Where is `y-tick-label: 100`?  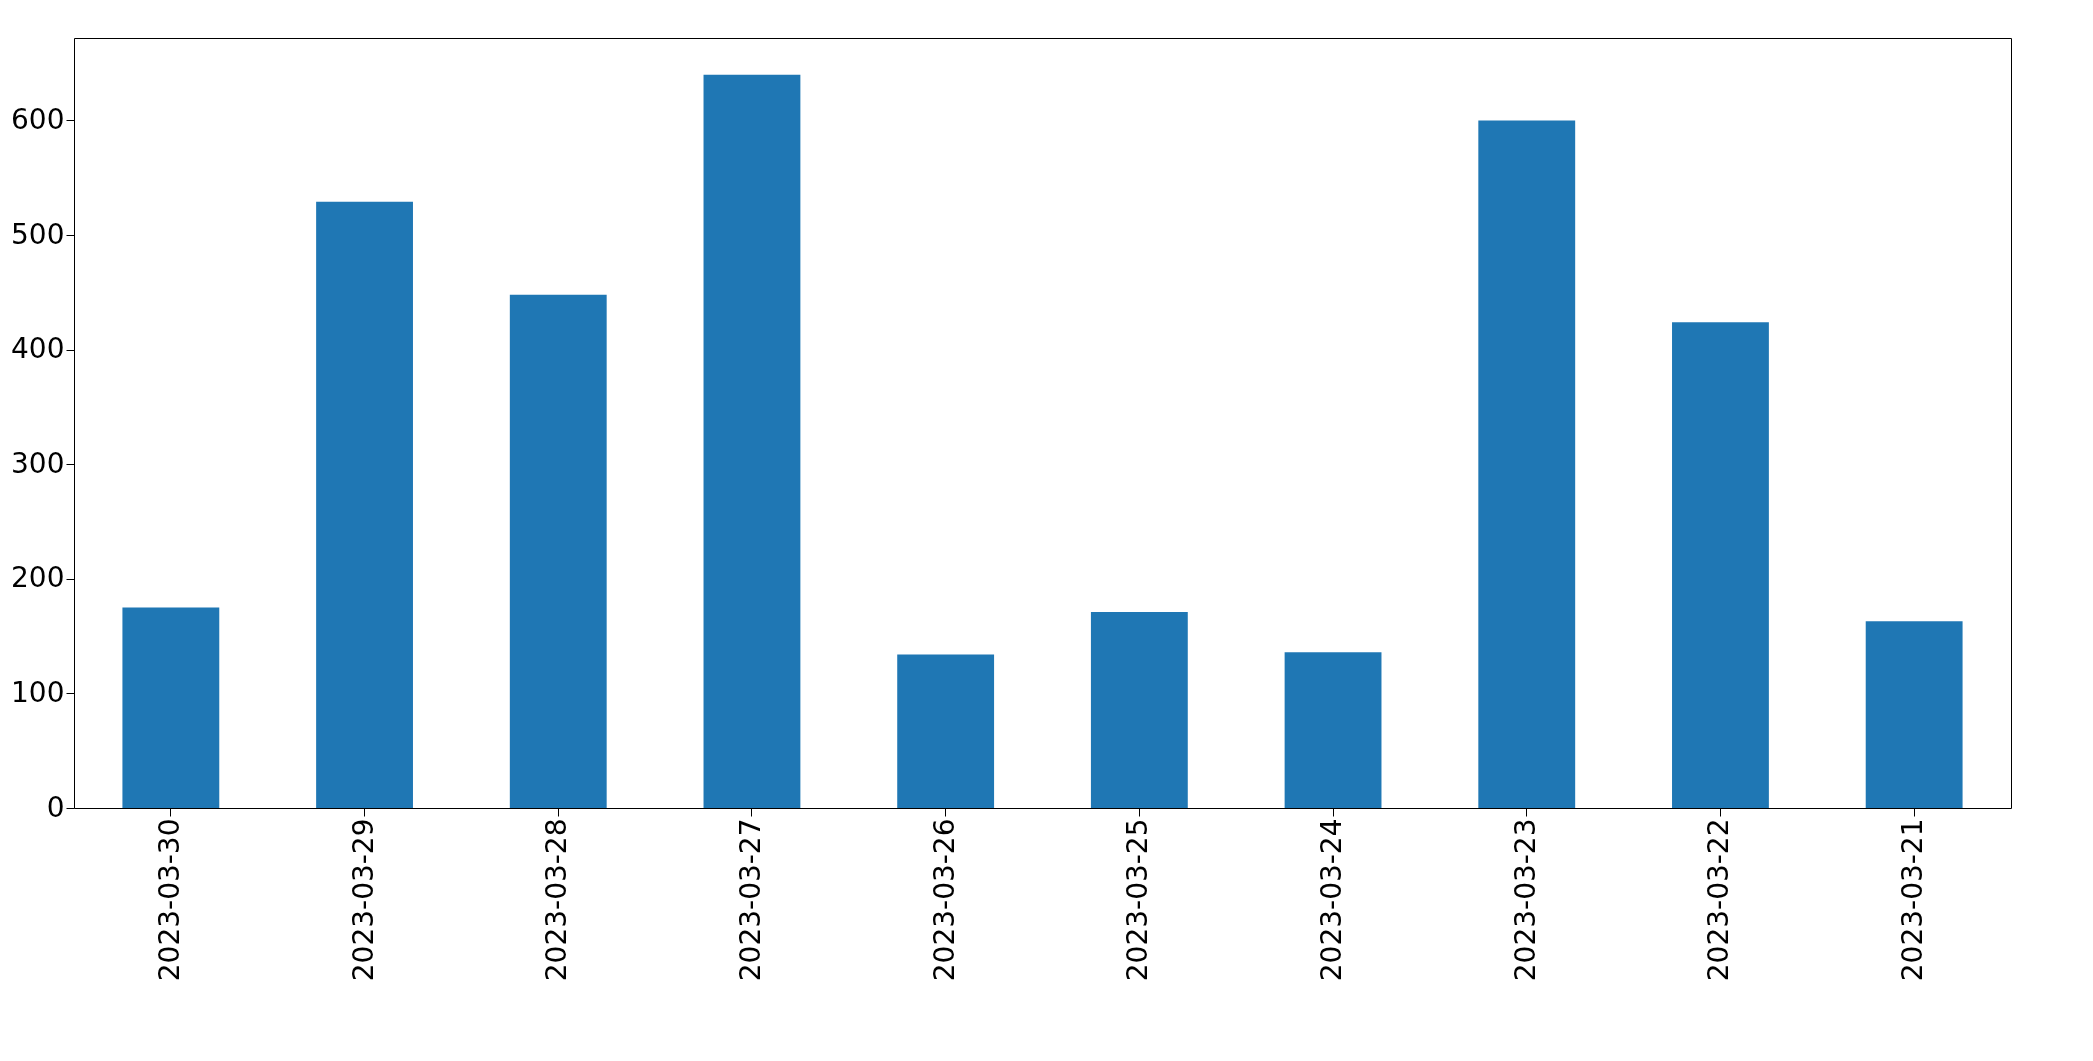
y-tick-label: 100 is located at coordinates (38, 692).